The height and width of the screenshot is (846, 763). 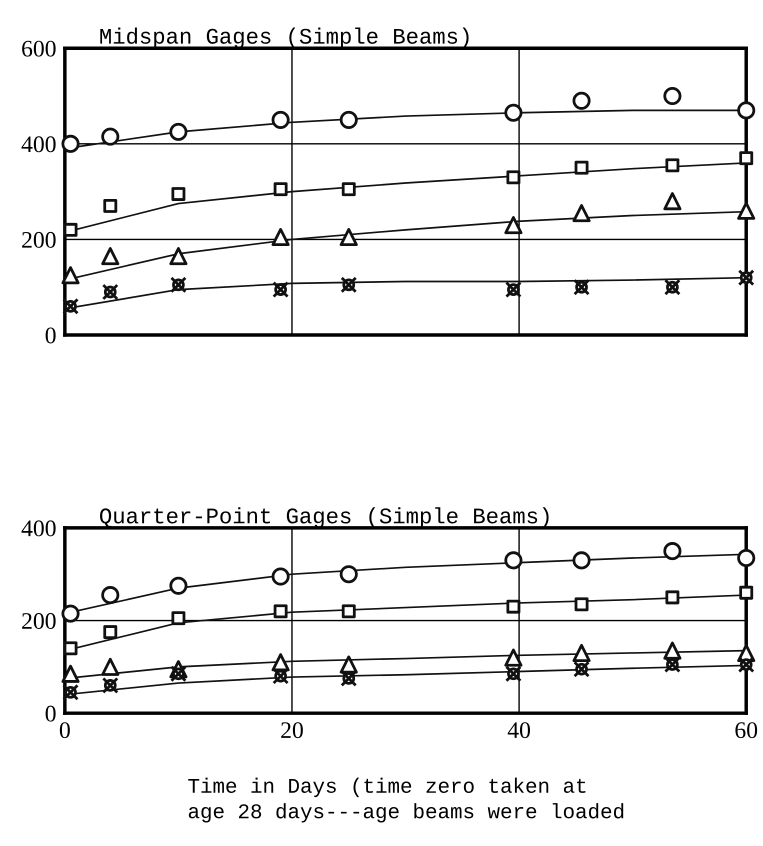 I want to click on x-tick-label: 40, so click(x=519, y=730).